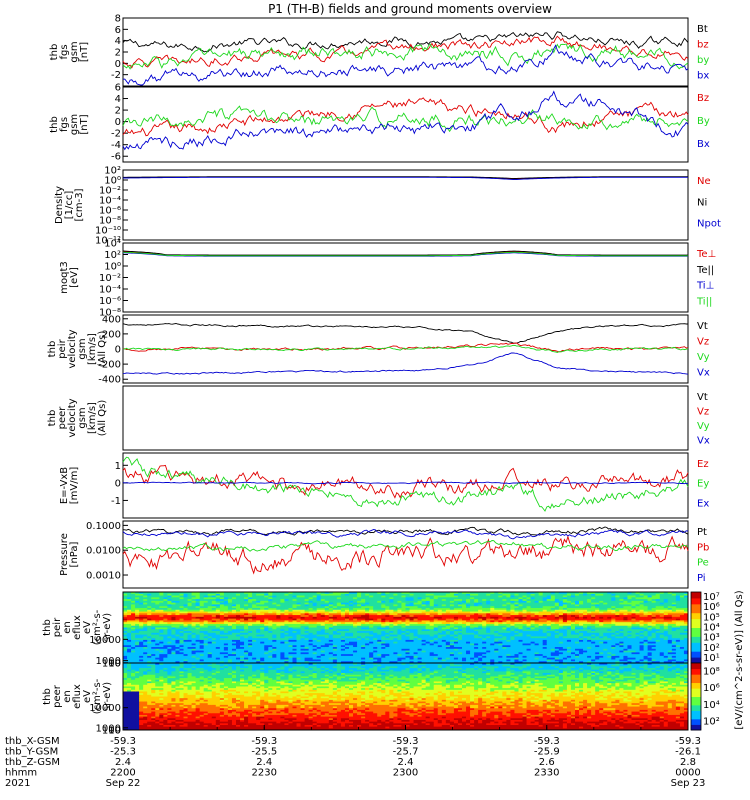 This screenshot has width=750, height=800. Describe the element at coordinates (703, 441) in the screenshot. I see `legend-vx: Vx` at that location.